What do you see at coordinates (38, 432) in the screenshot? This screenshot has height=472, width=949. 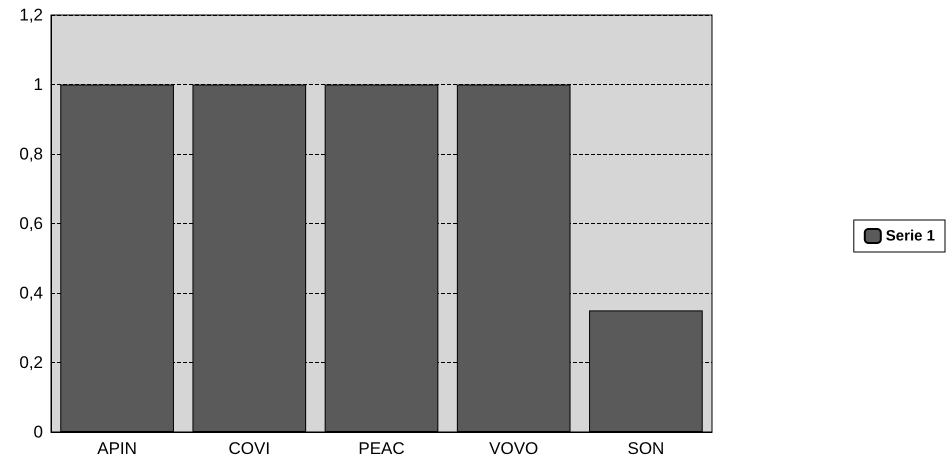 I see `y-tick-label: 0` at bounding box center [38, 432].